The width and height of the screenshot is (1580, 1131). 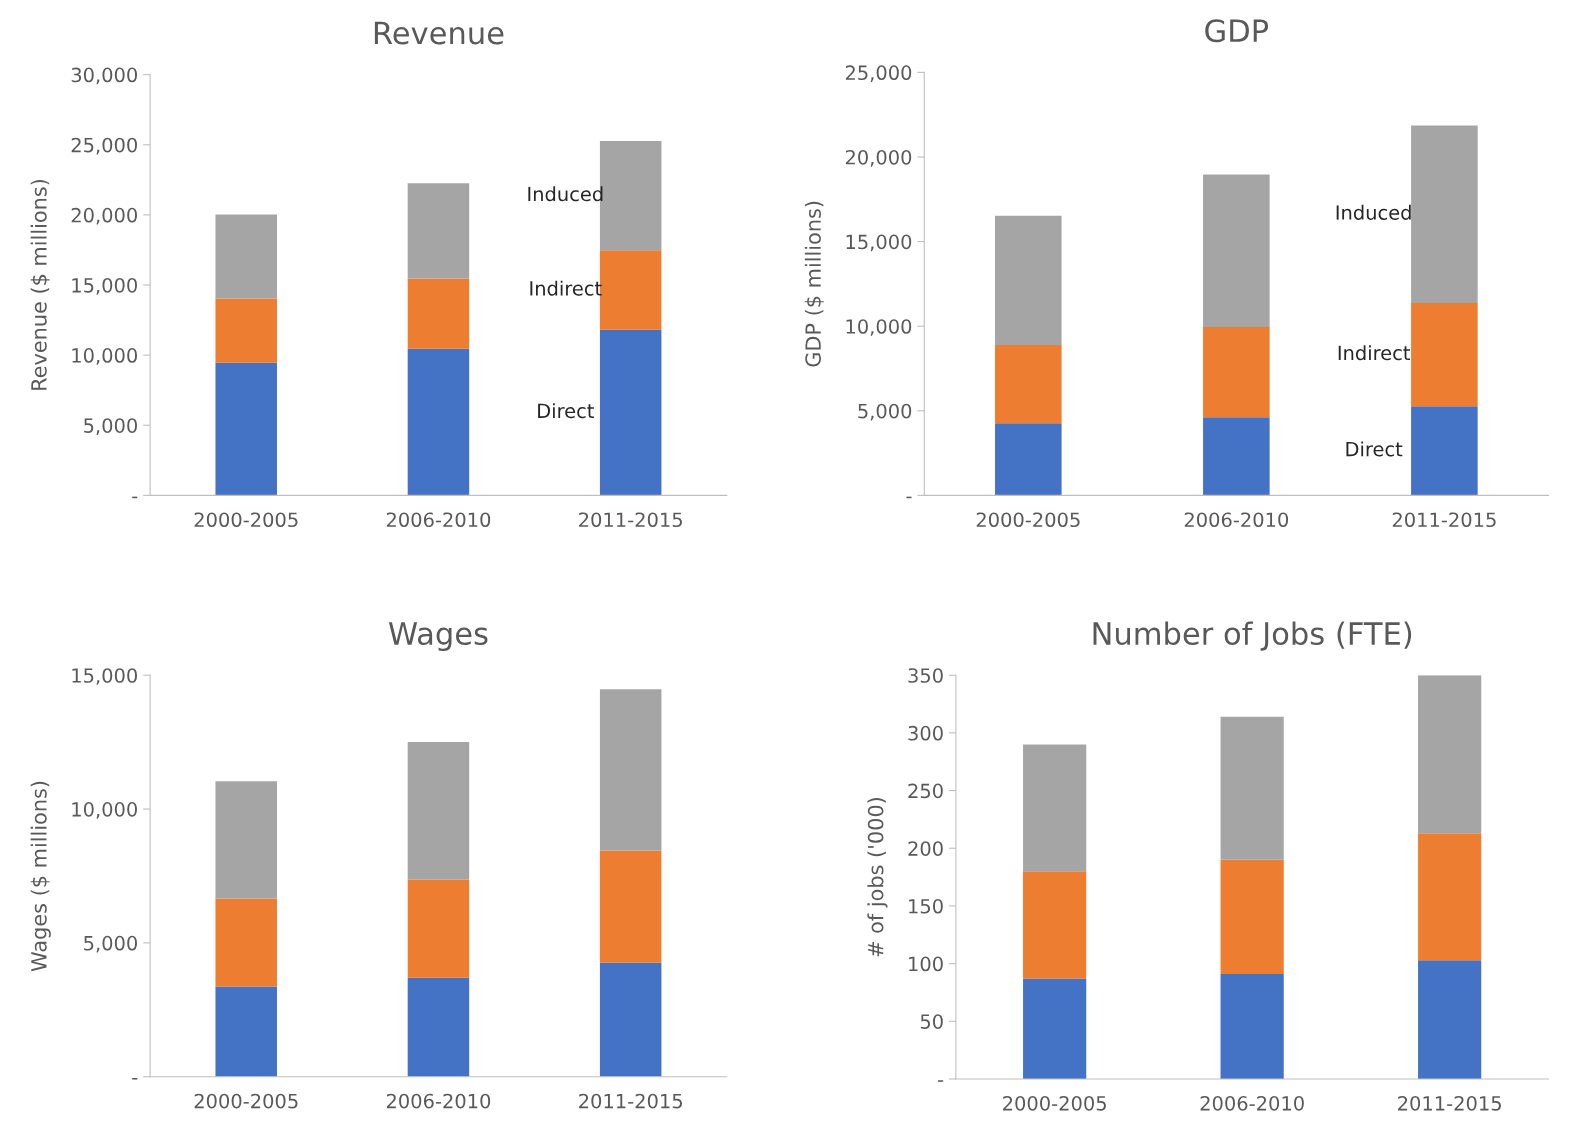 I want to click on chart-title: Wages, so click(x=438, y=637).